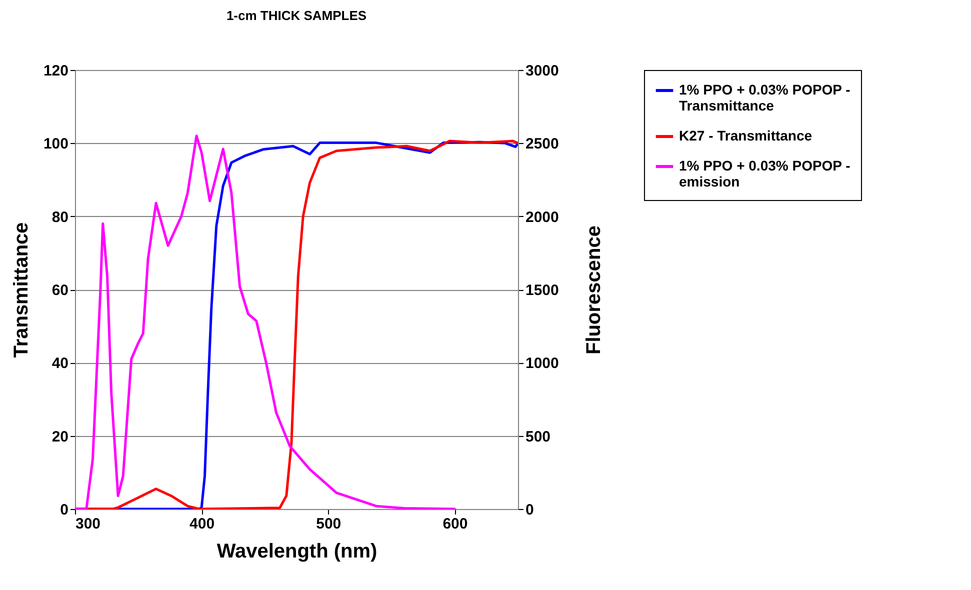 This screenshot has height=590, width=971. Describe the element at coordinates (593, 290) in the screenshot. I see `y2-axis-title: Fluorescence` at that location.